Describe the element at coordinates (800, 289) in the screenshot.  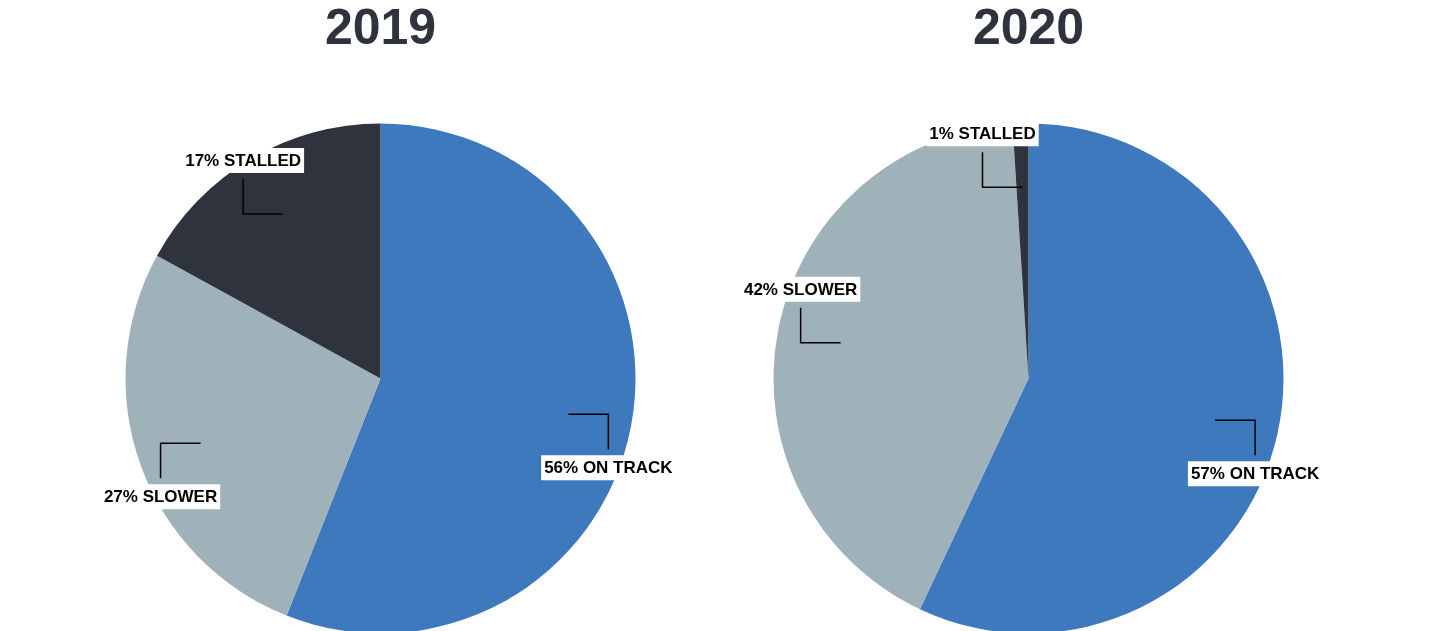
I see `slice-label: 42% SLOWER` at that location.